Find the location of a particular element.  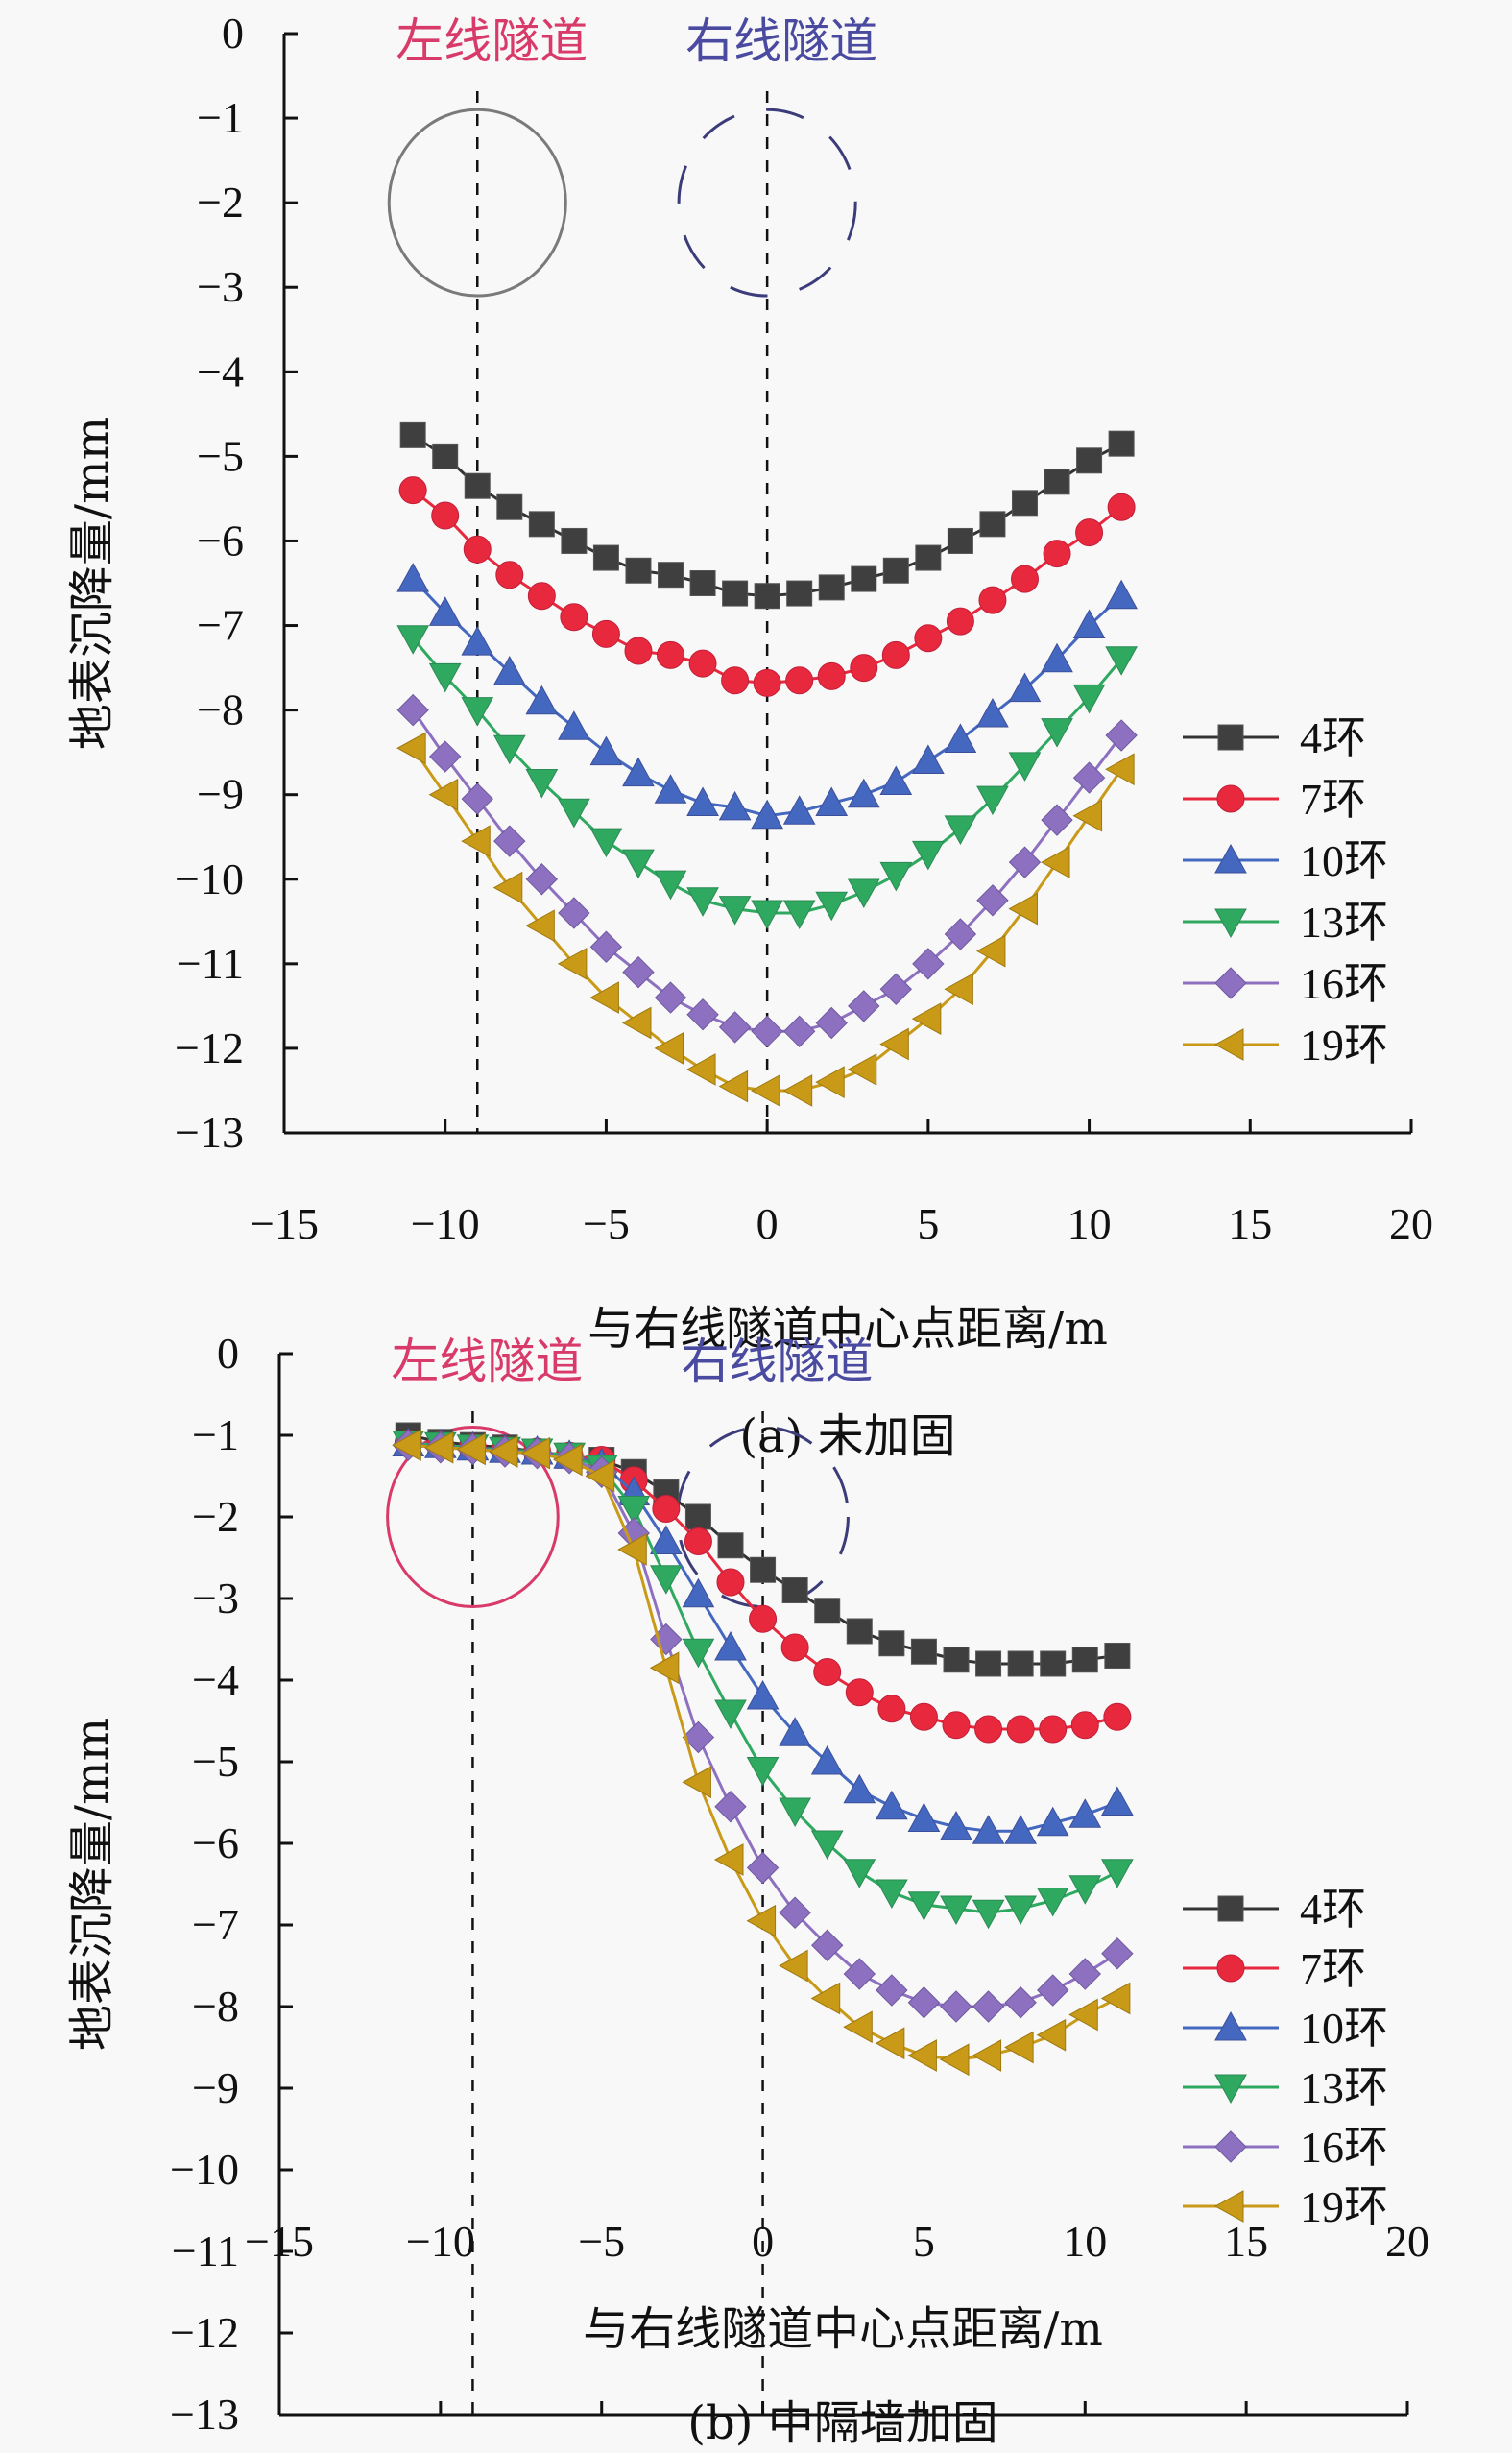

y-tick-label: −12 is located at coordinates (209, 1047).